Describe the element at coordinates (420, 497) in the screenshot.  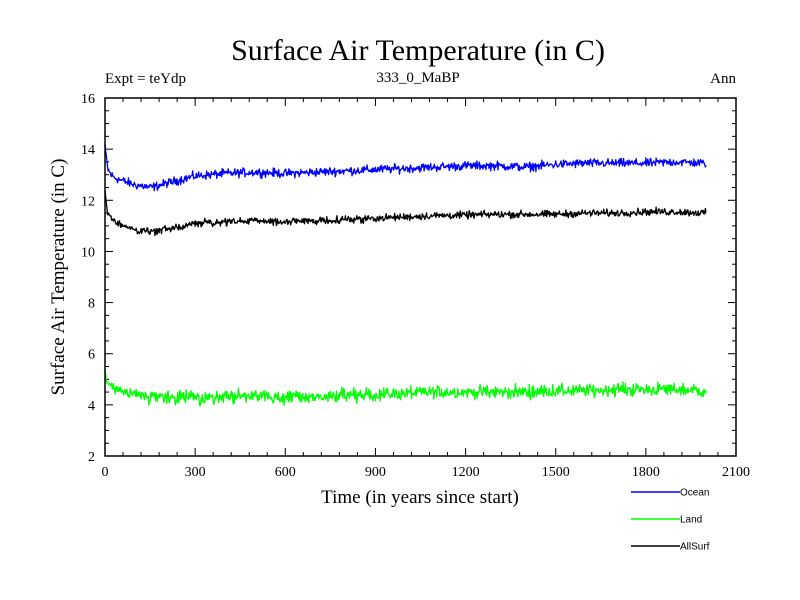
I see `x-axis-label: Time (in years since start)` at that location.